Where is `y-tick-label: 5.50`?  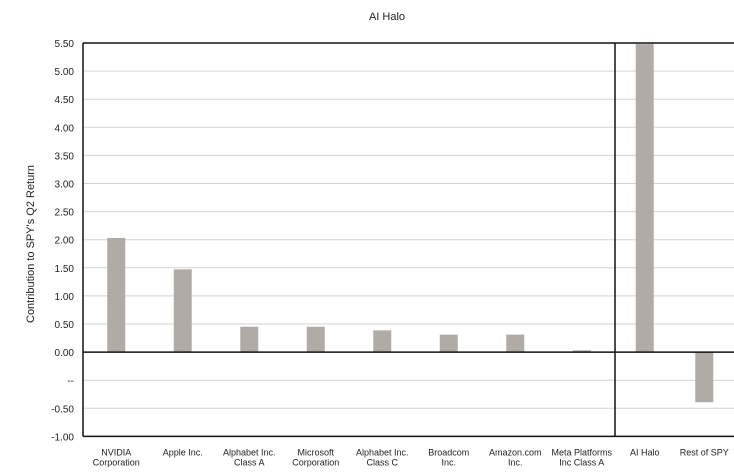
y-tick-label: 5.50 is located at coordinates (65, 44).